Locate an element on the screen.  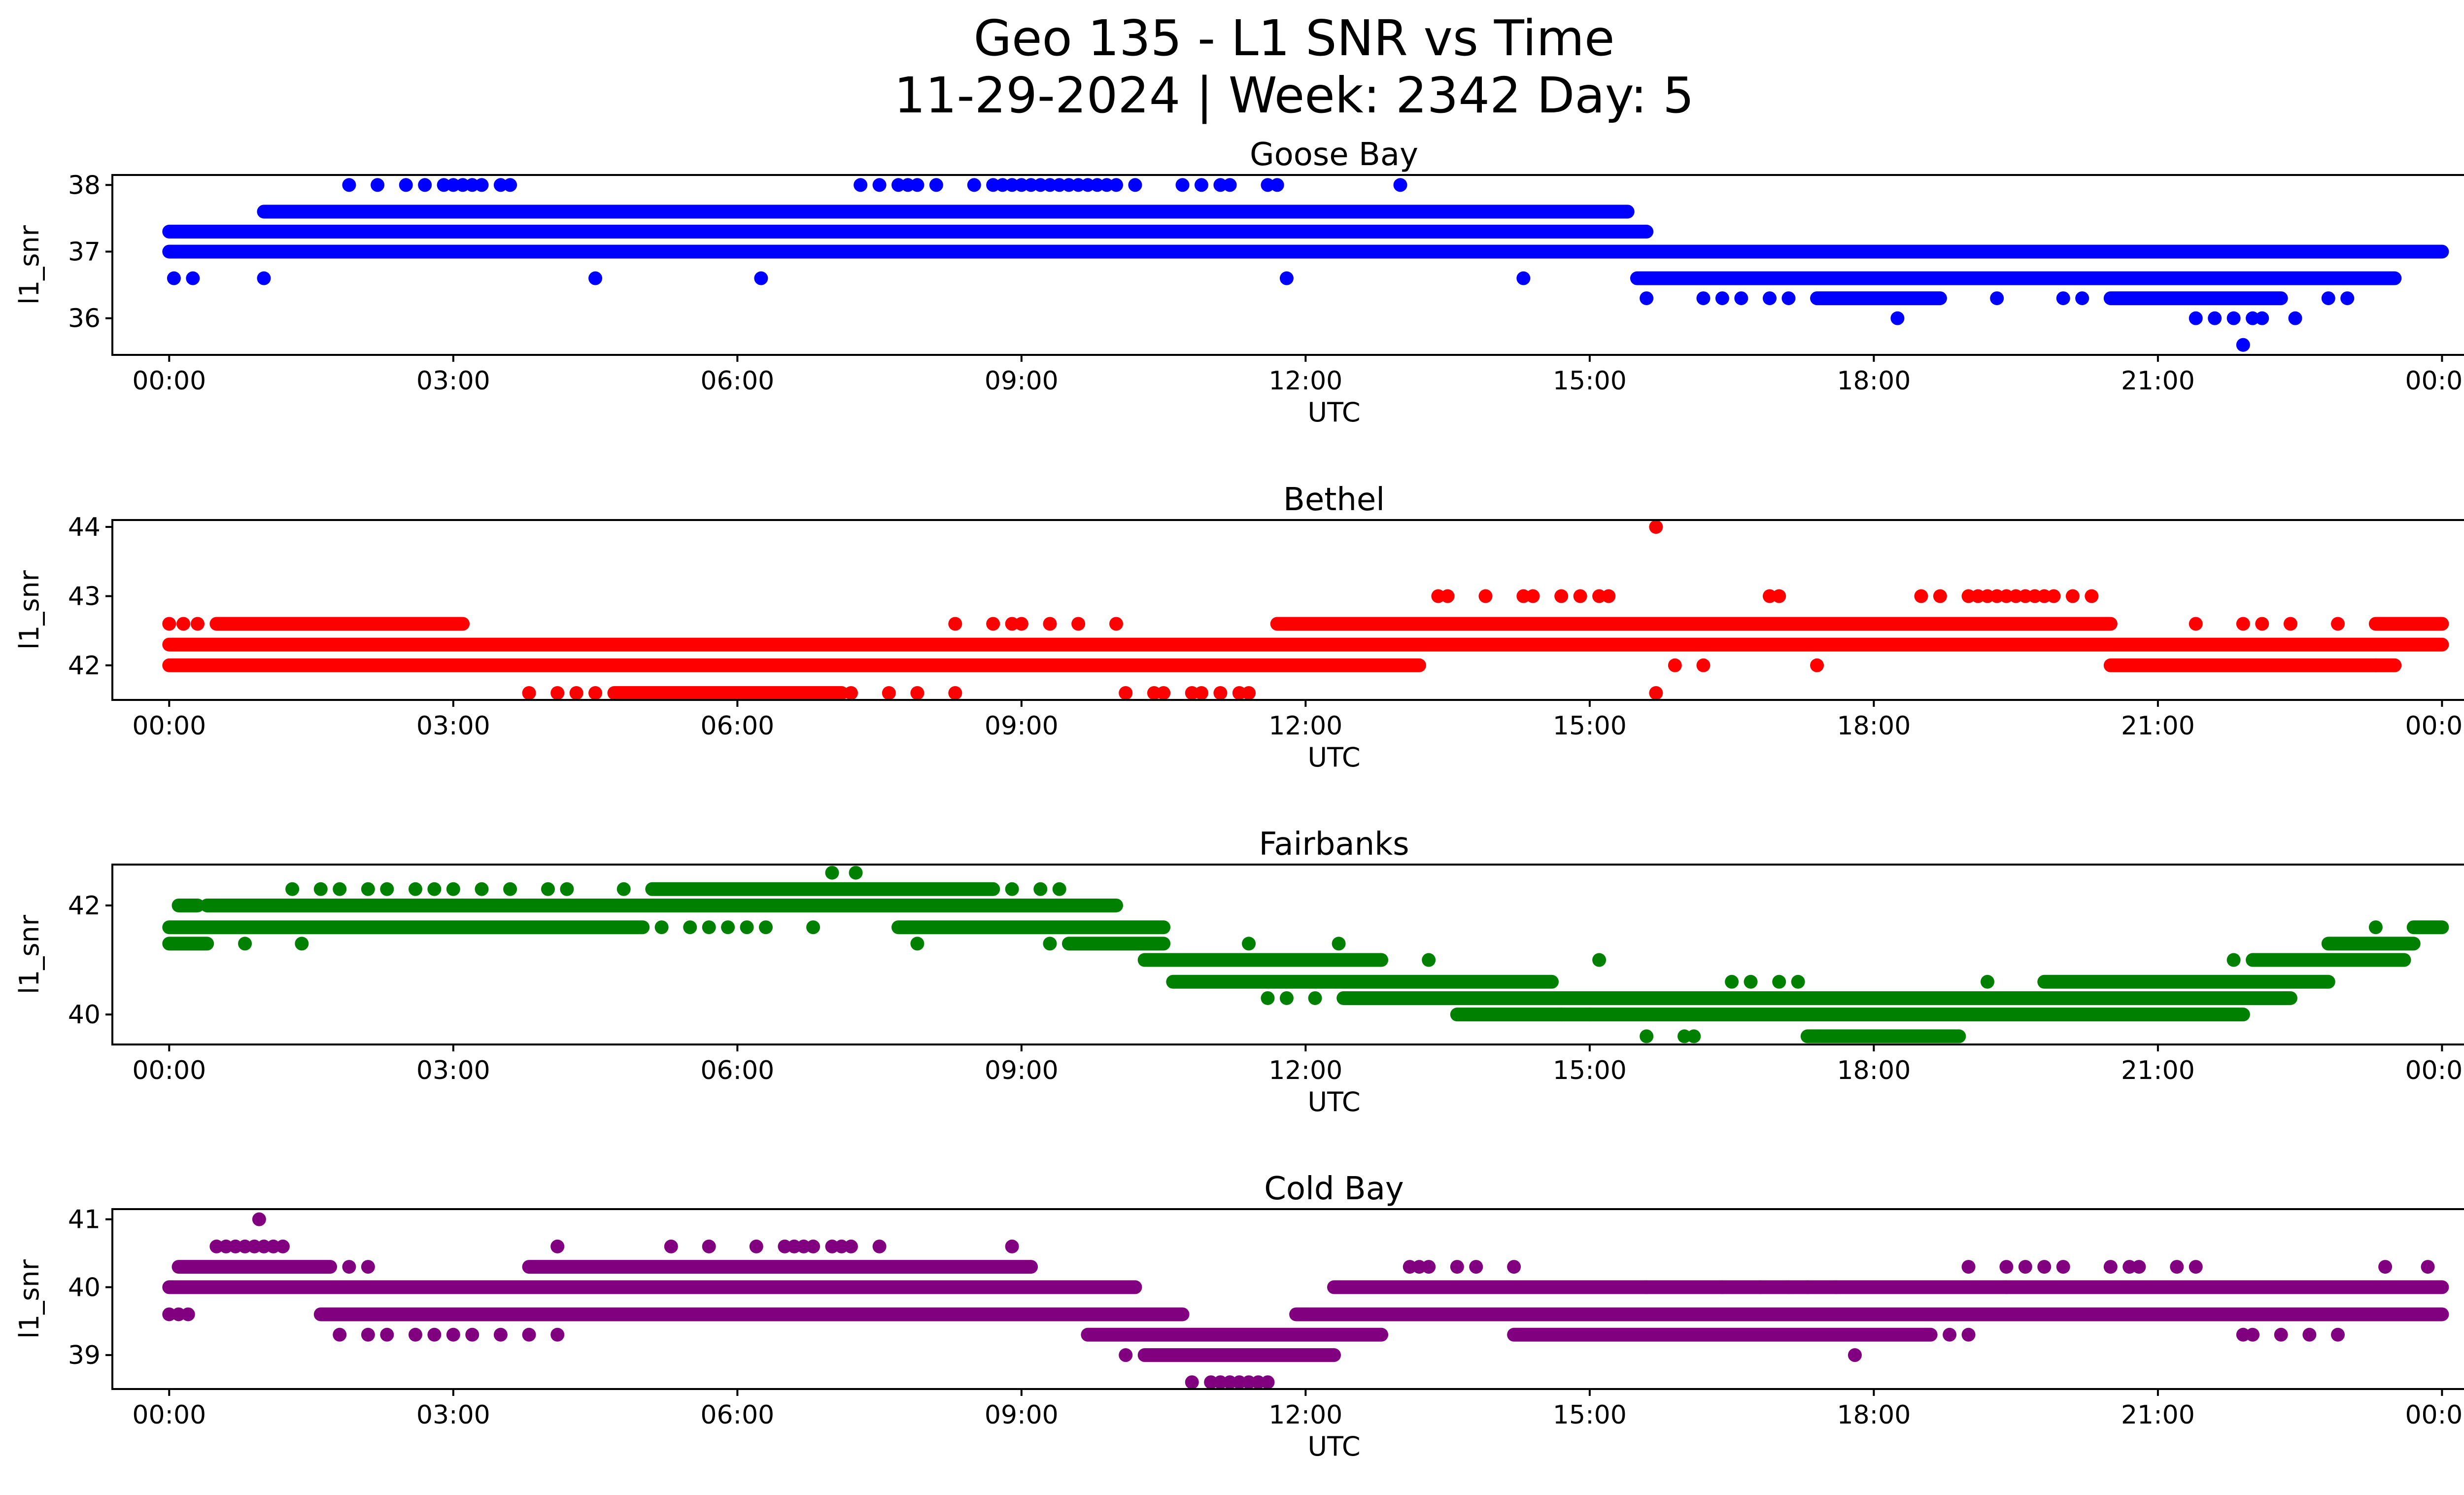
subplot-title: Bethel is located at coordinates (1334, 500).